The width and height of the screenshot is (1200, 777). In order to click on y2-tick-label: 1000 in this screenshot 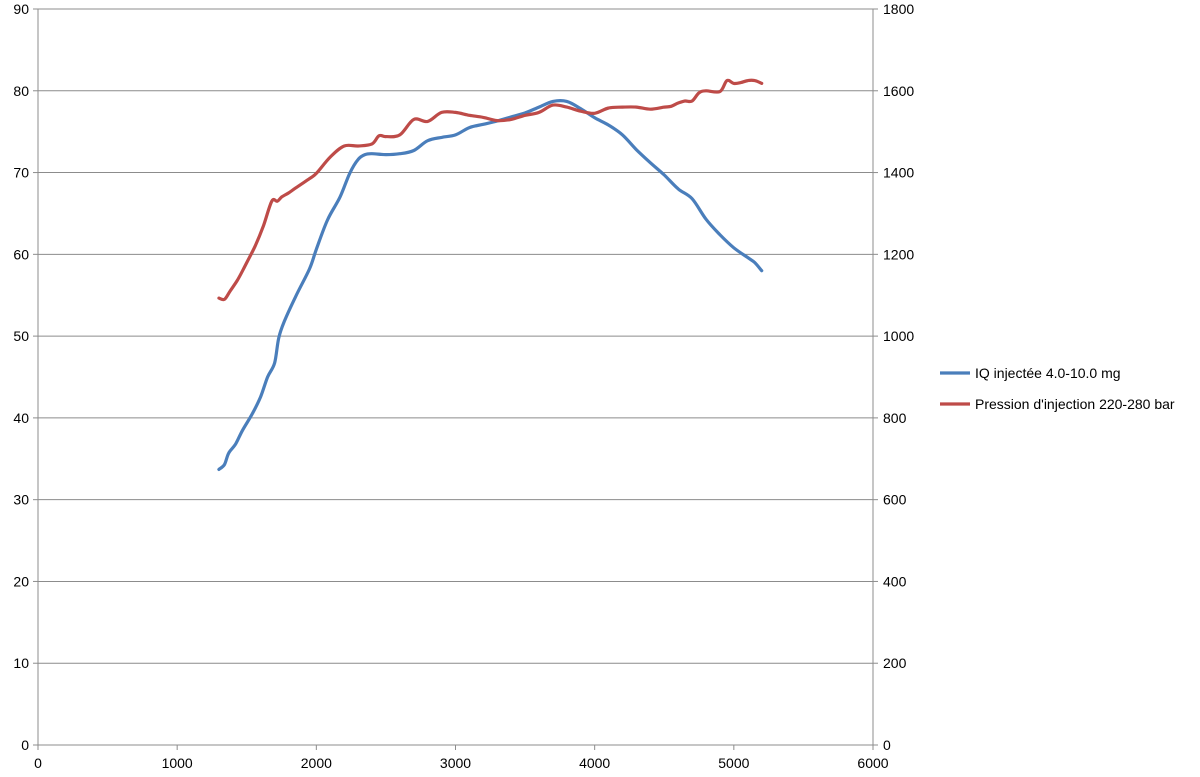, I will do `click(898, 336)`.